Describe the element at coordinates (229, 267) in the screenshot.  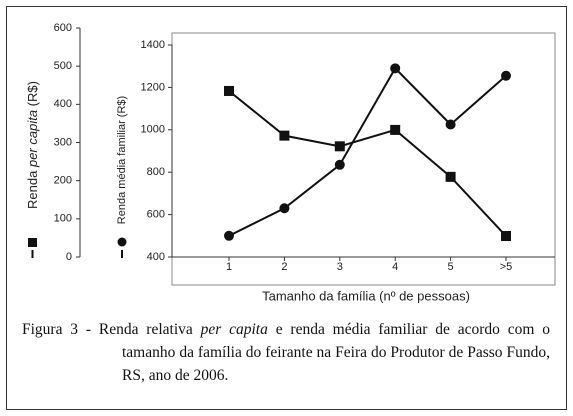
I see `x-tick-label: 1` at that location.